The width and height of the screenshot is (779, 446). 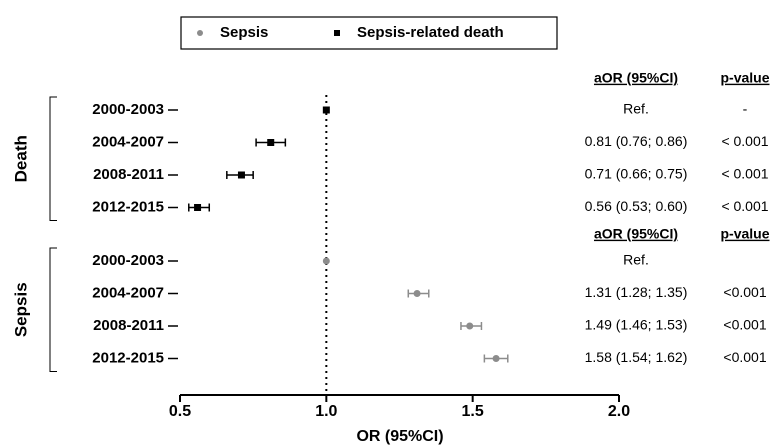 I want to click on x-tick-label: 1.0, so click(x=326, y=411).